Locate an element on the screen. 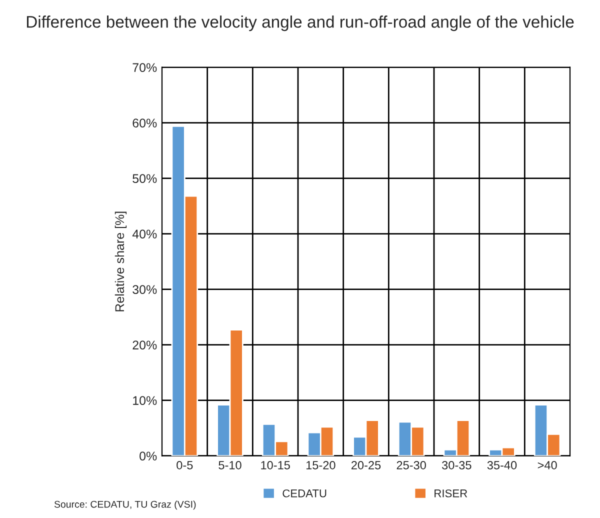 This screenshot has height=518, width=600. x-tick-label: 10-15 is located at coordinates (275, 465).